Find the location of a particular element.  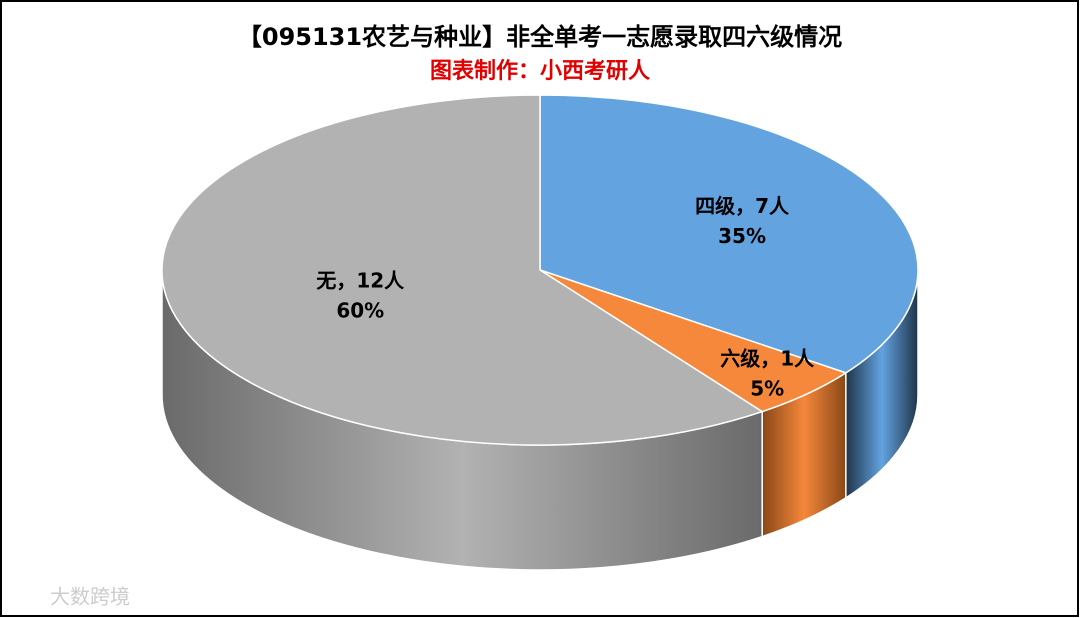

data-label: 四级，7人 is located at coordinates (742, 206).